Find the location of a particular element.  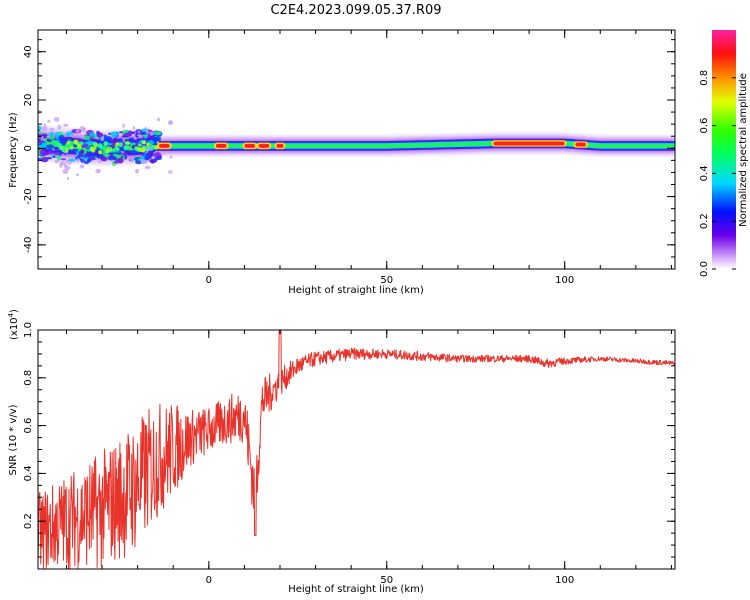

svg-text: (x104) is located at coordinates (13, 324).